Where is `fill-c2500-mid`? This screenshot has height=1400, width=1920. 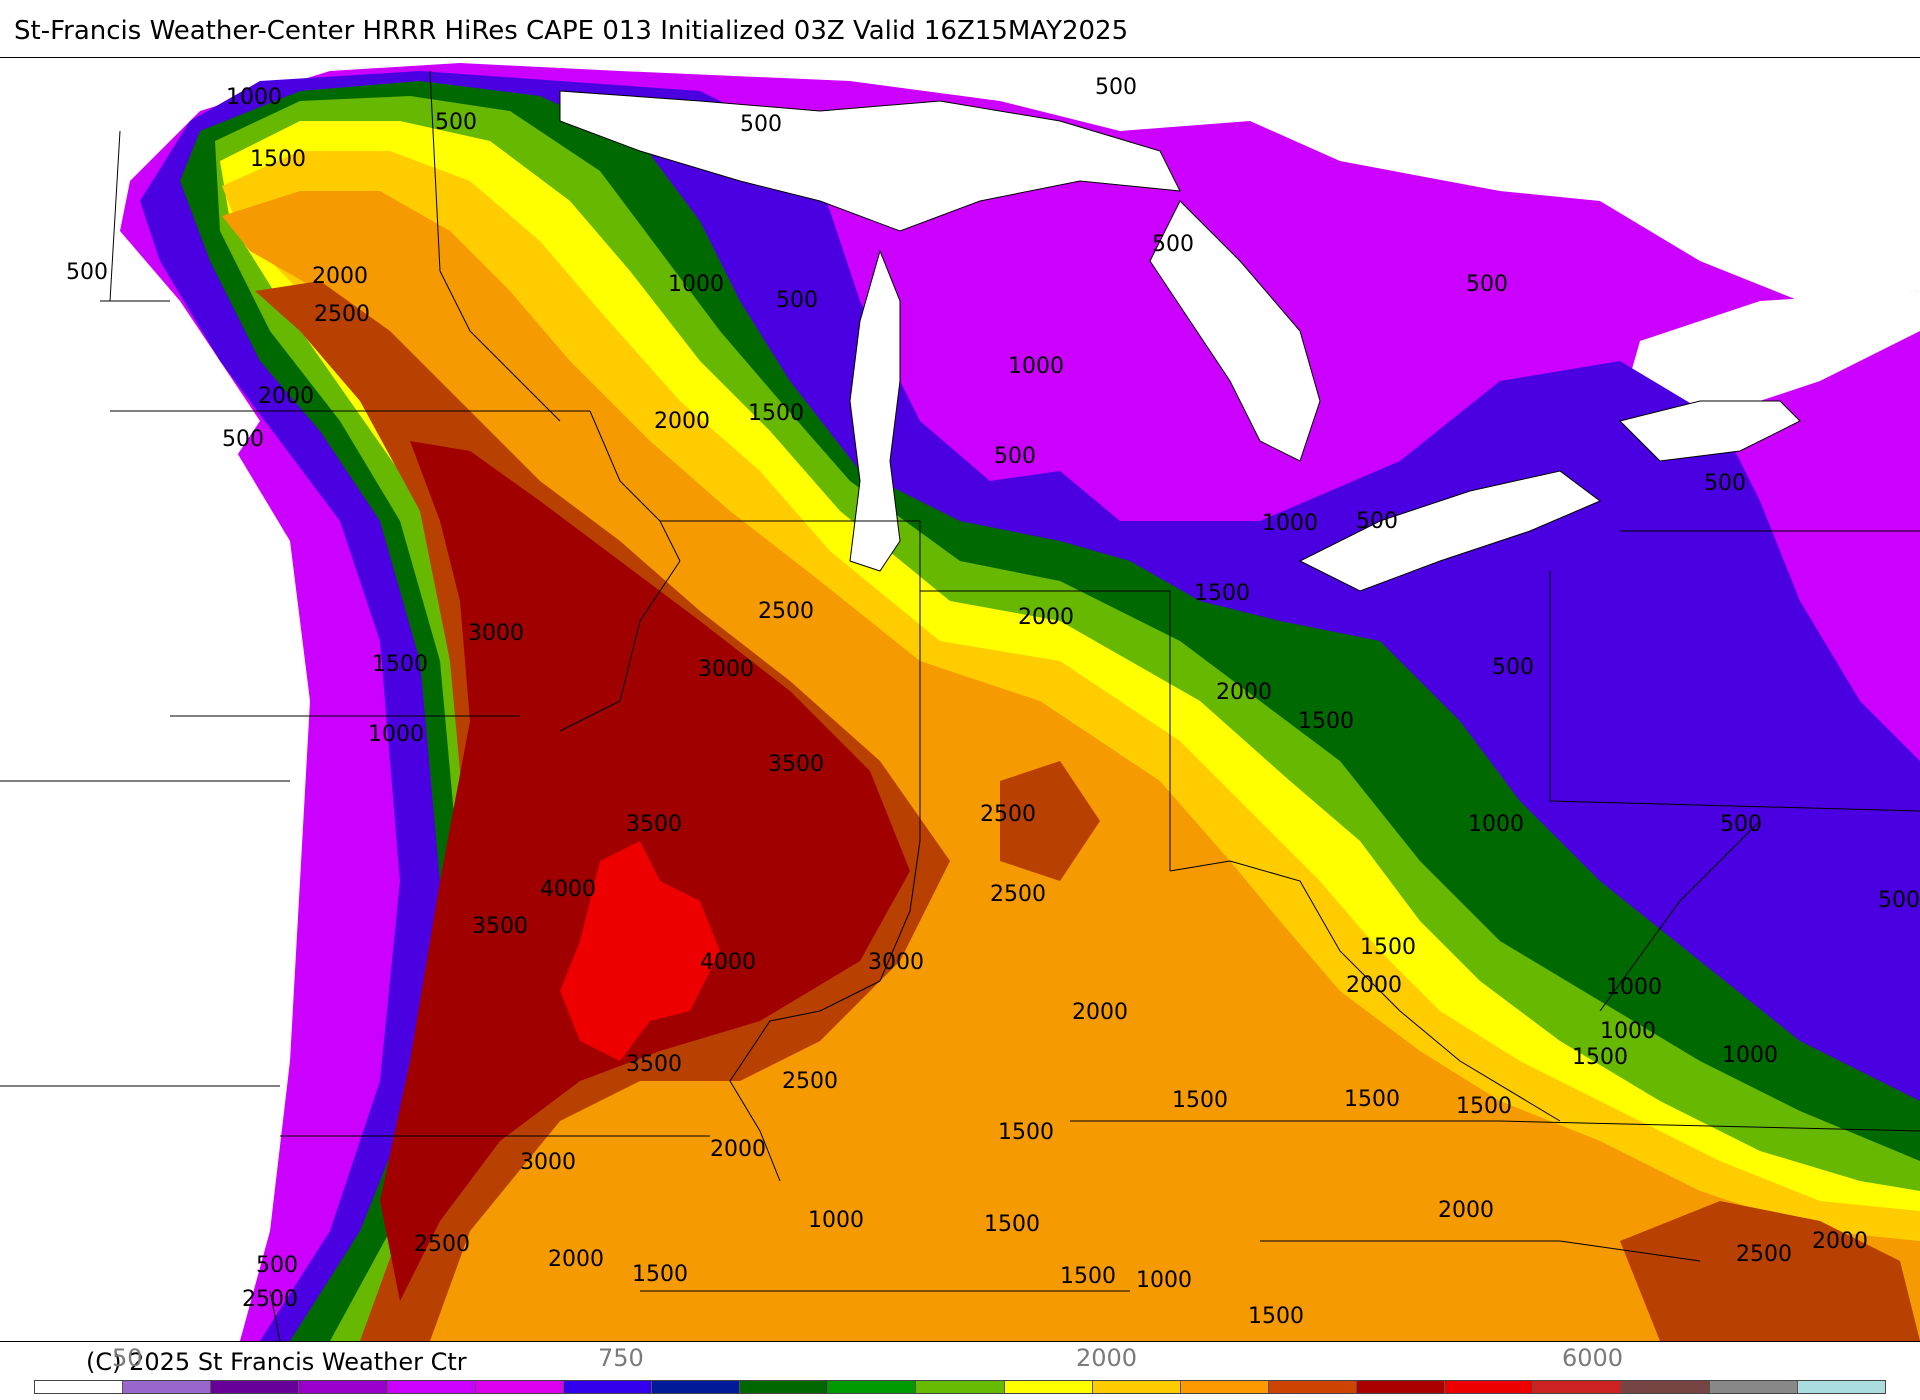 fill-c2500-mid is located at coordinates (1050, 821).